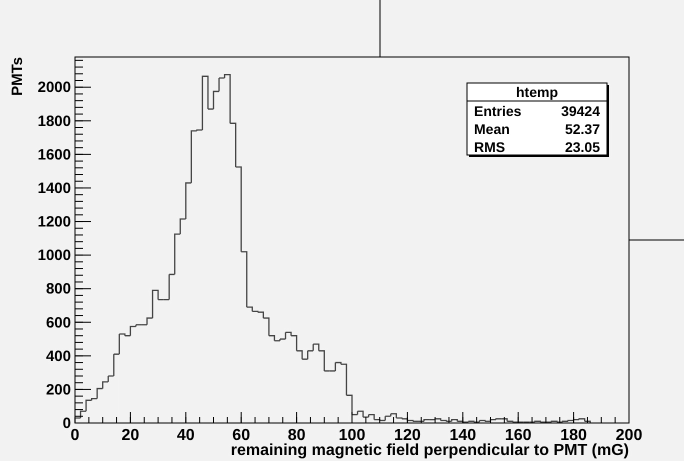  Describe the element at coordinates (492, 129) in the screenshot. I see `annotation: Mean` at that location.